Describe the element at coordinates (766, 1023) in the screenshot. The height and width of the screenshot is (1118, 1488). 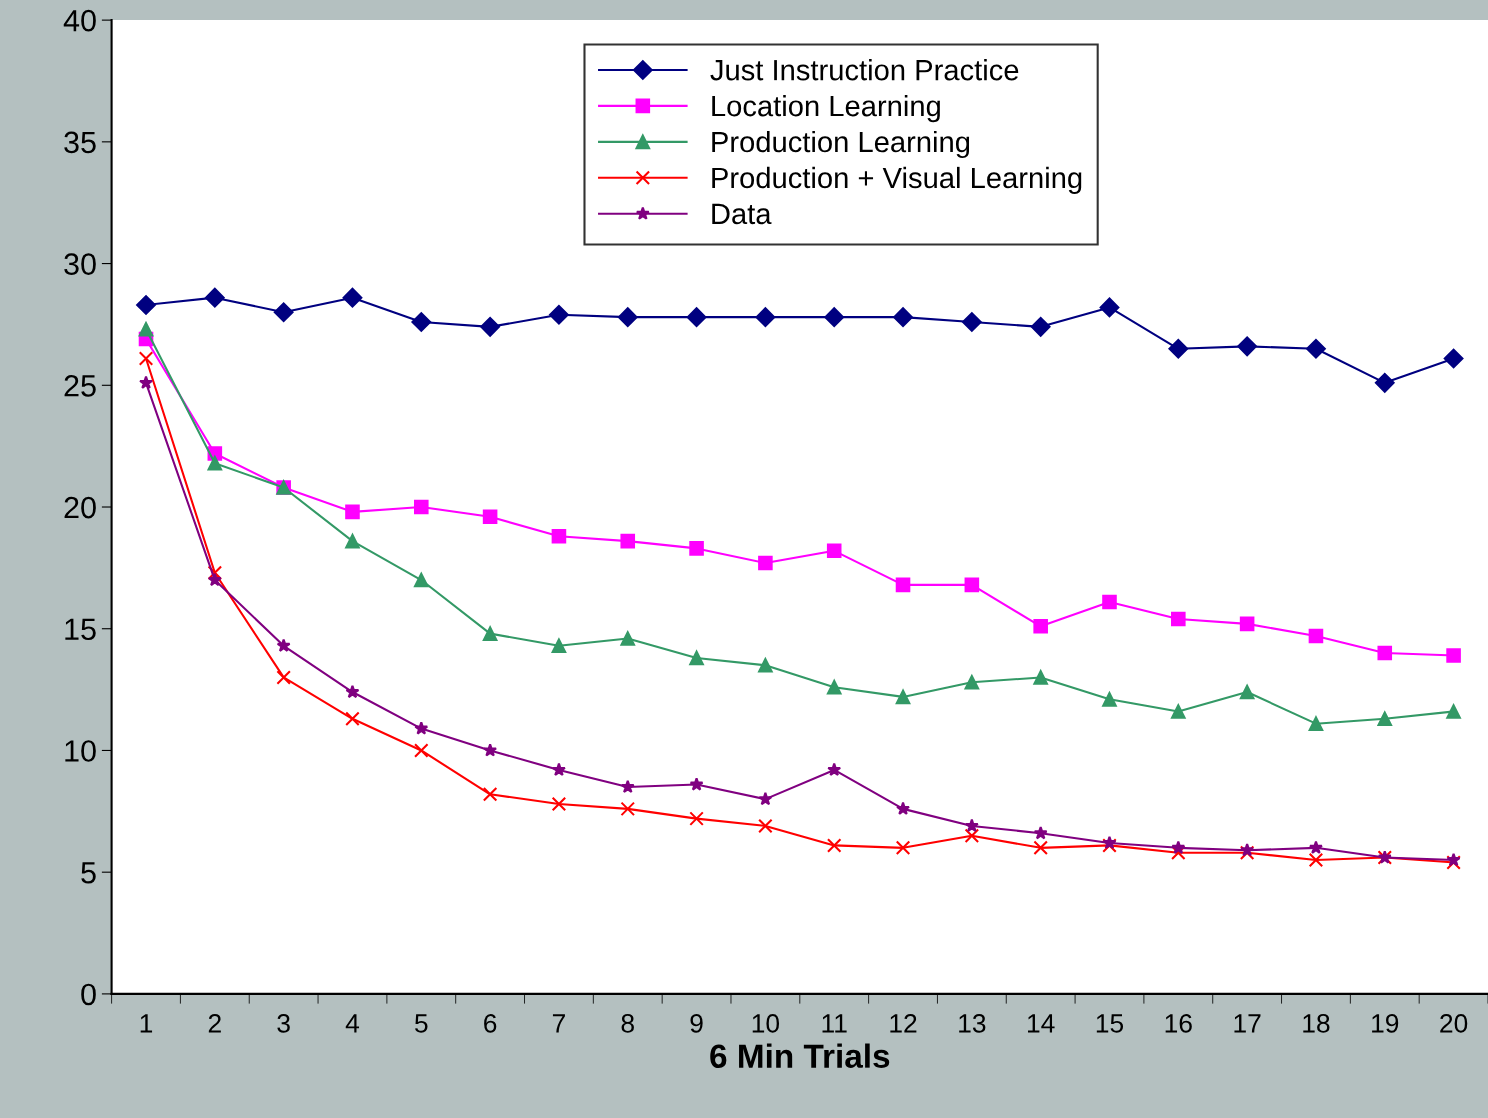
I see `x-tick-label: 10` at that location.